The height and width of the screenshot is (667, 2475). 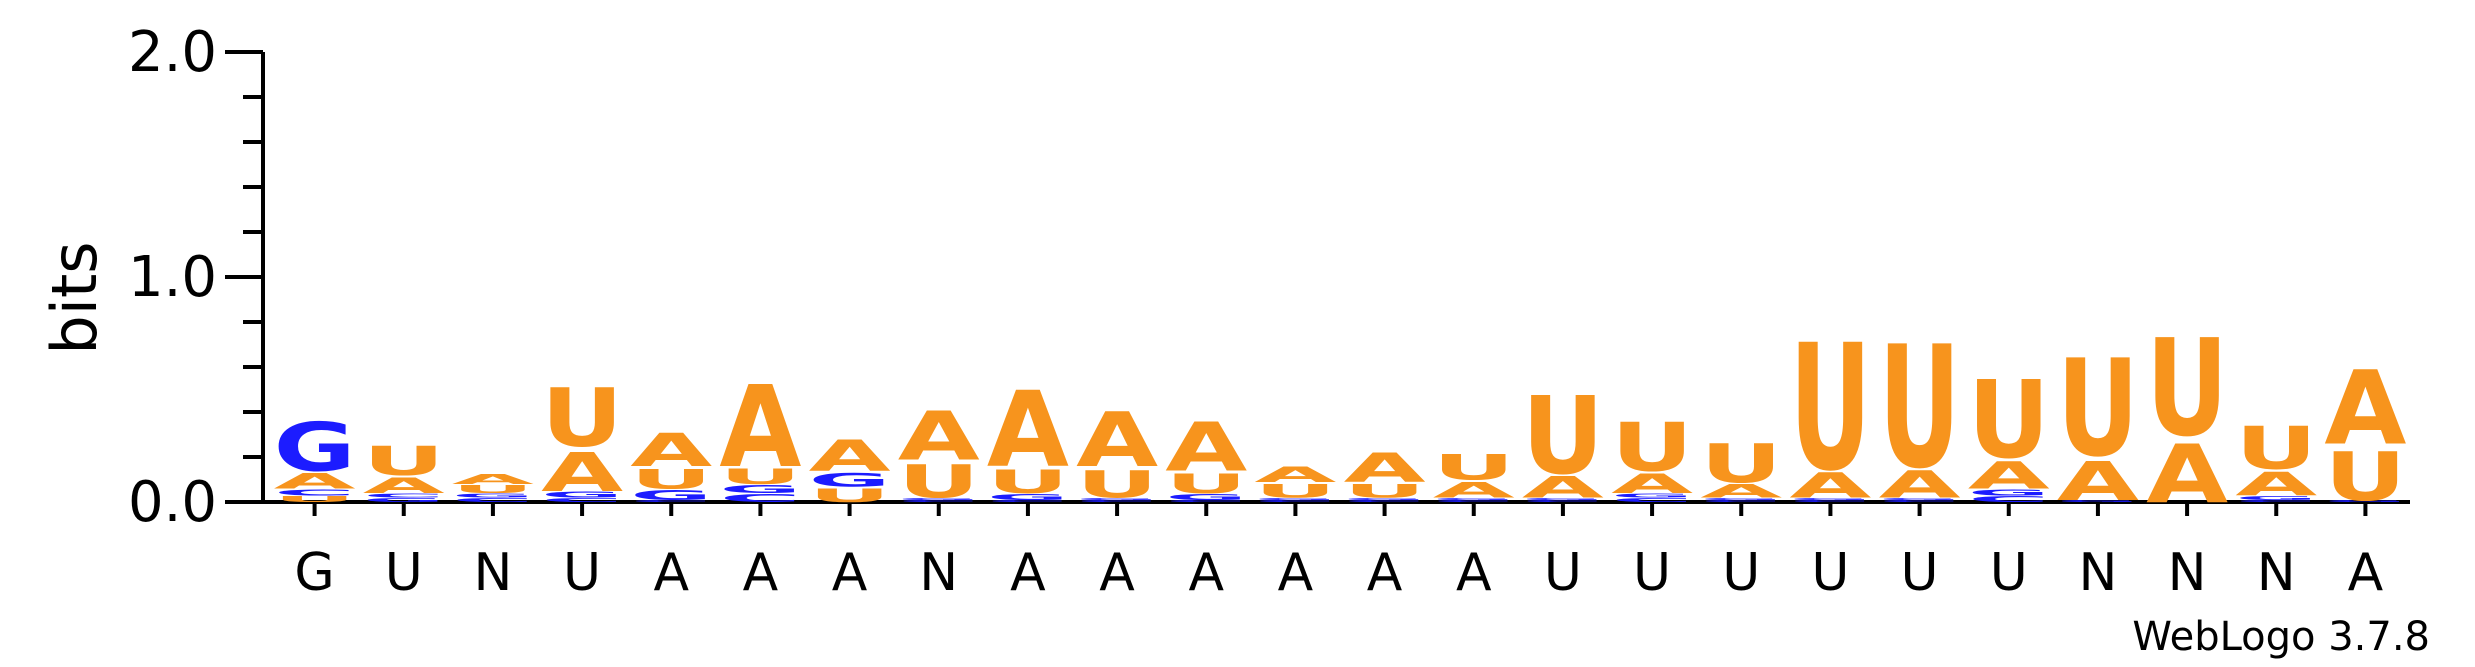 I want to click on y-tick-label: 0.0, so click(x=172, y=502).